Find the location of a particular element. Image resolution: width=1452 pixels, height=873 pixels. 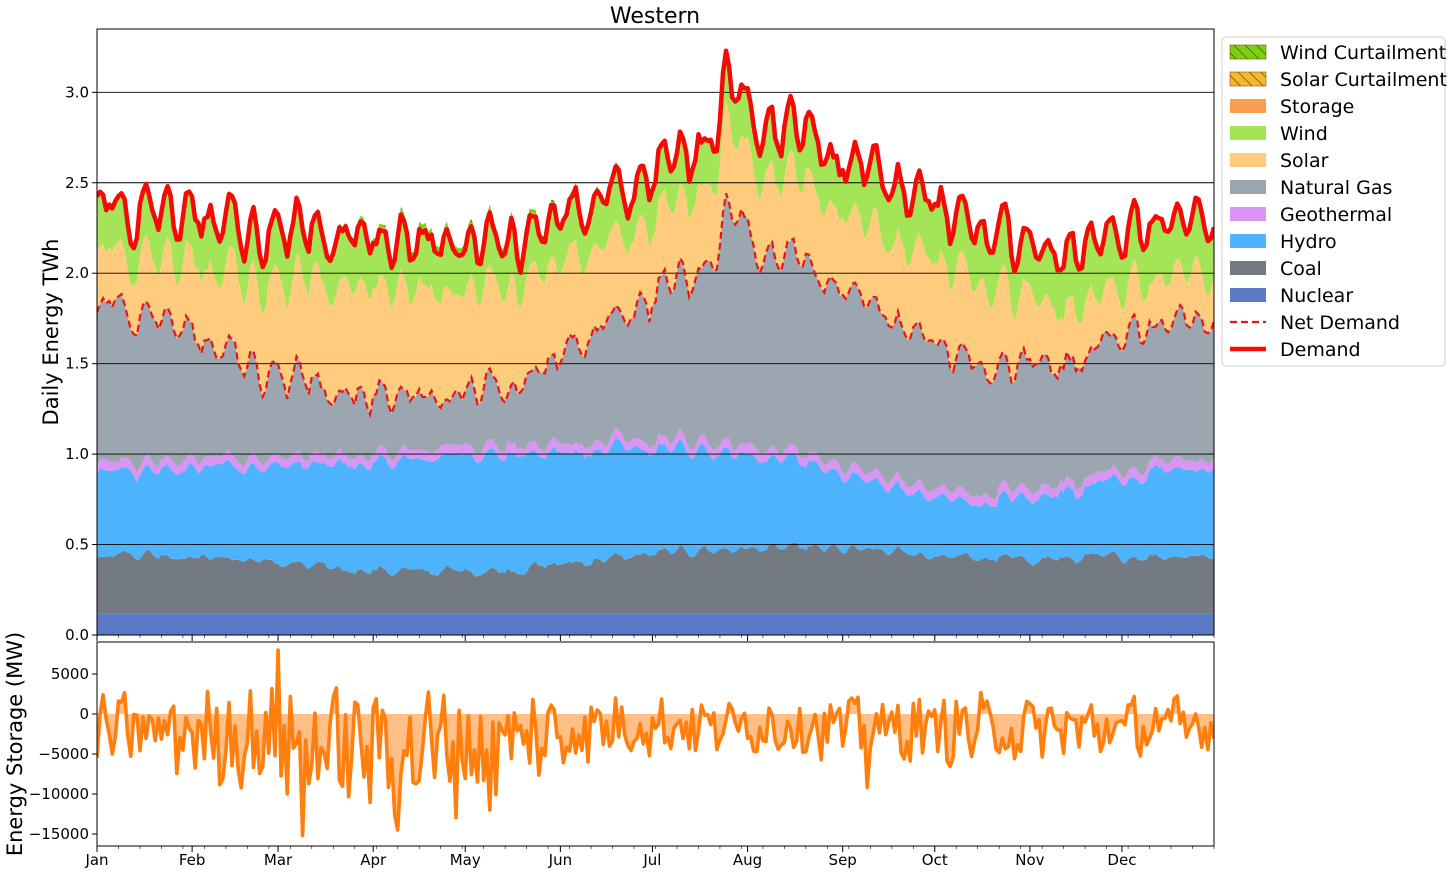

x-tick-label: Jul is located at coordinates (651, 860).